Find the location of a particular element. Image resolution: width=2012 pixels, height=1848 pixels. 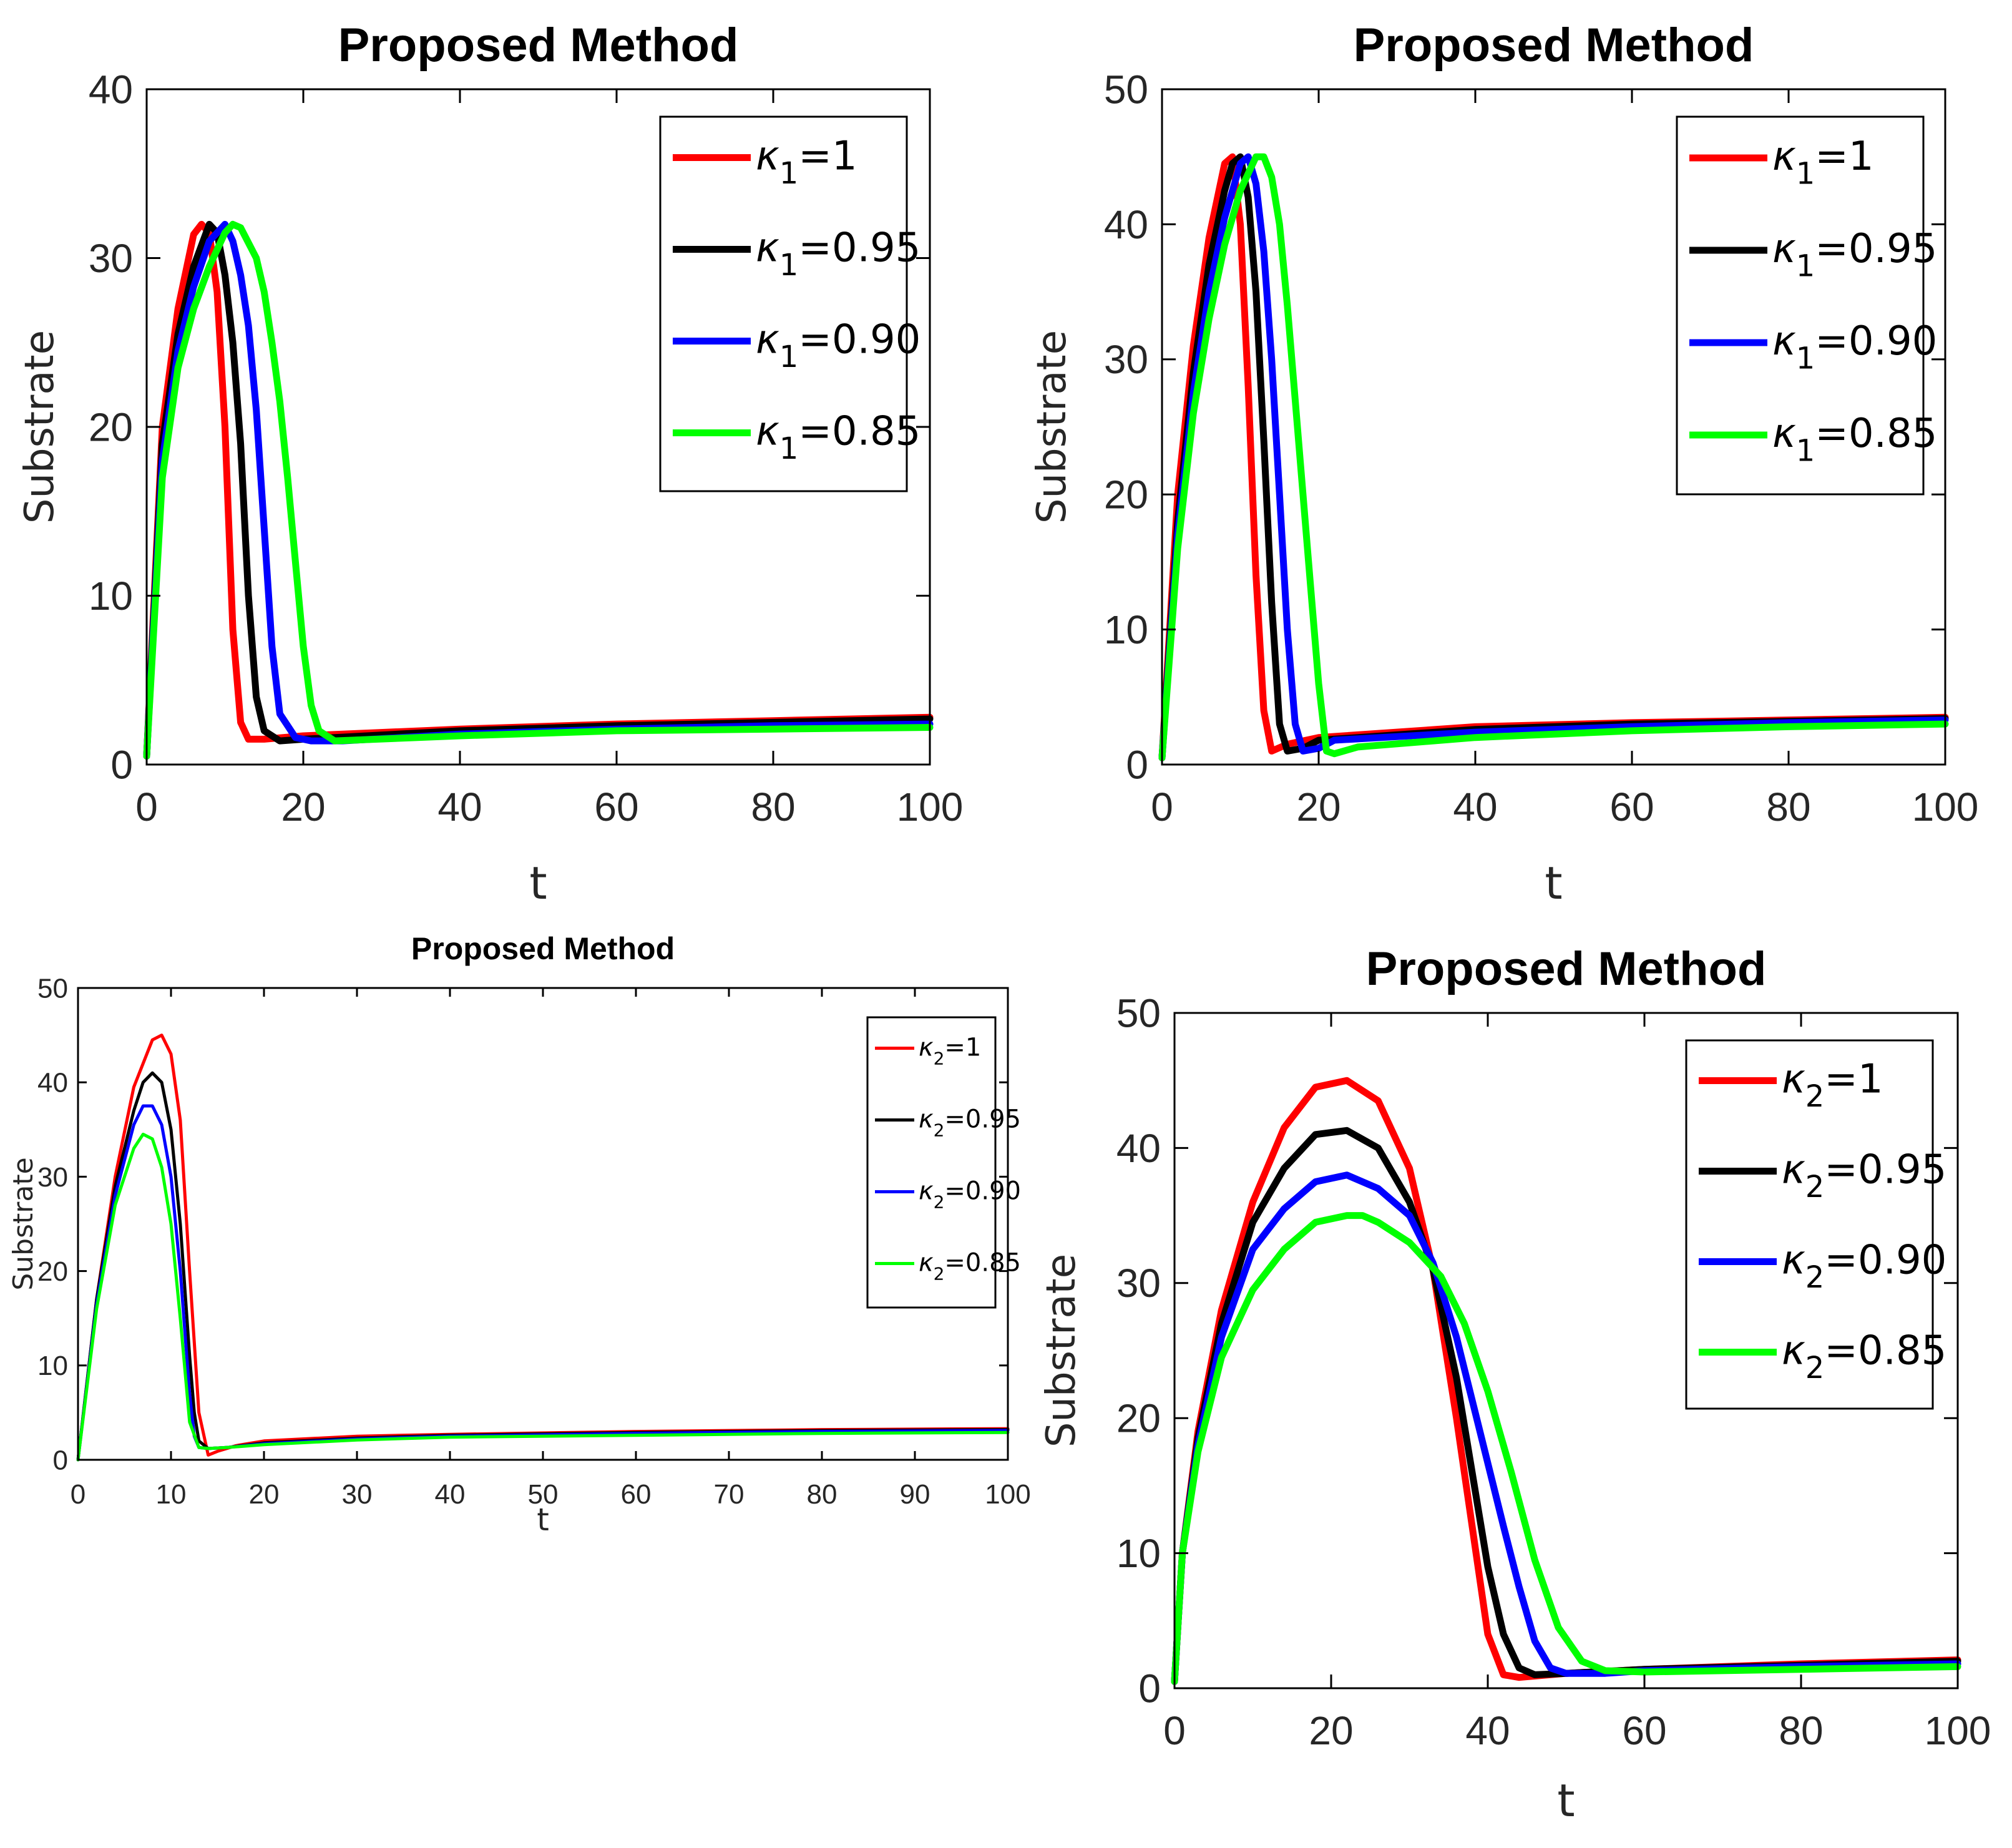

x-tick-label: 10 is located at coordinates (171, 1494).